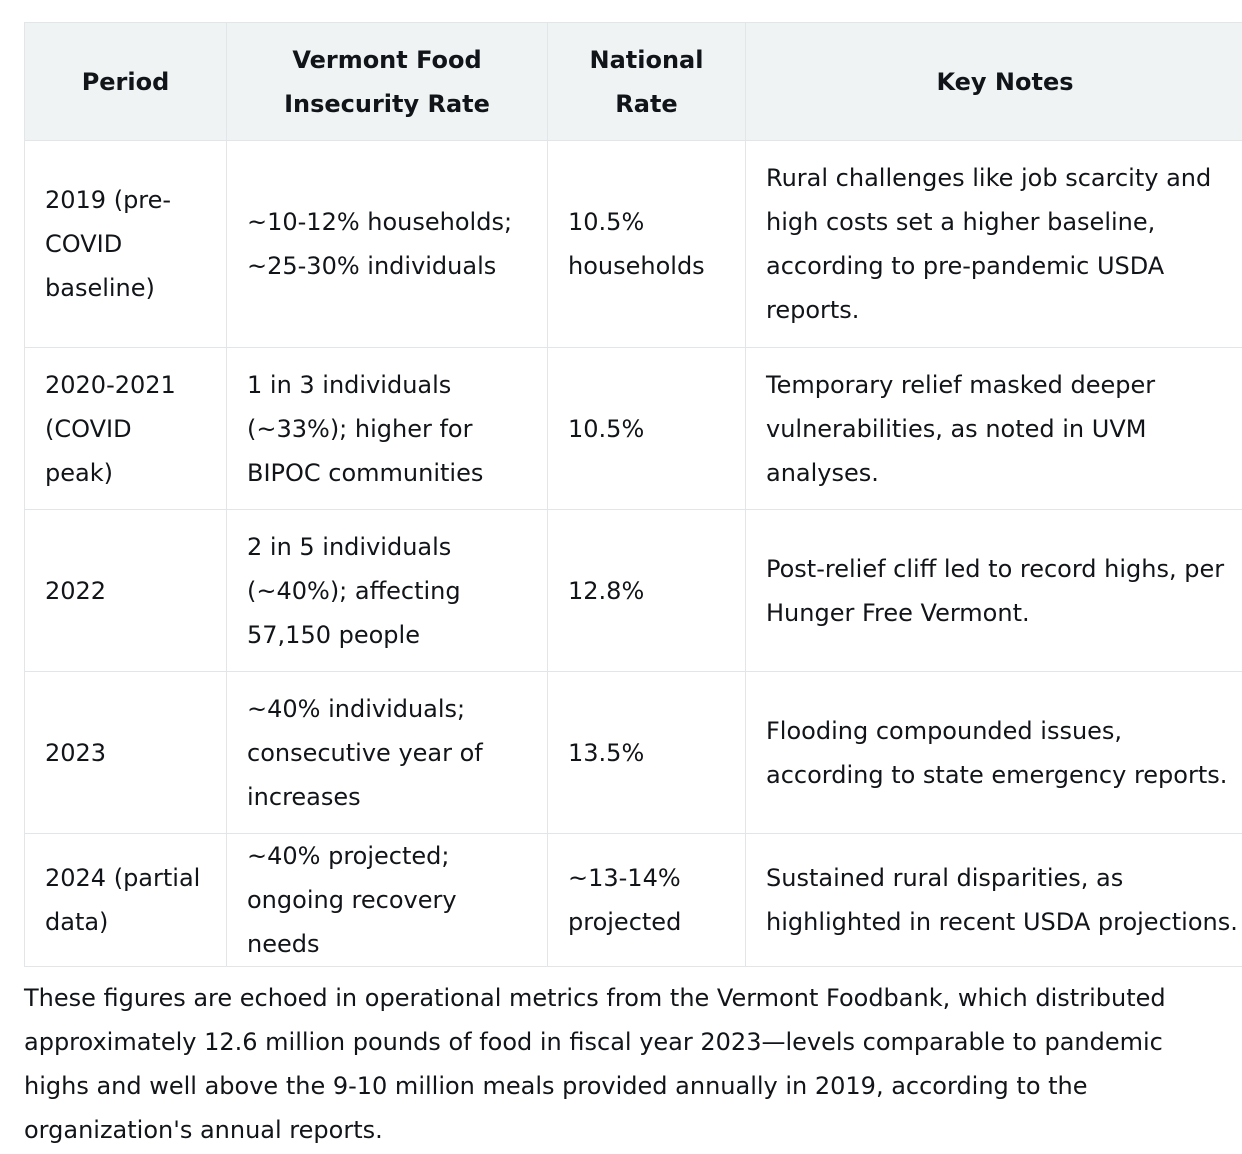  What do you see at coordinates (387, 81) in the screenshot?
I see `header-vermont-rate: Vermont Food Insecurity Rate` at bounding box center [387, 81].